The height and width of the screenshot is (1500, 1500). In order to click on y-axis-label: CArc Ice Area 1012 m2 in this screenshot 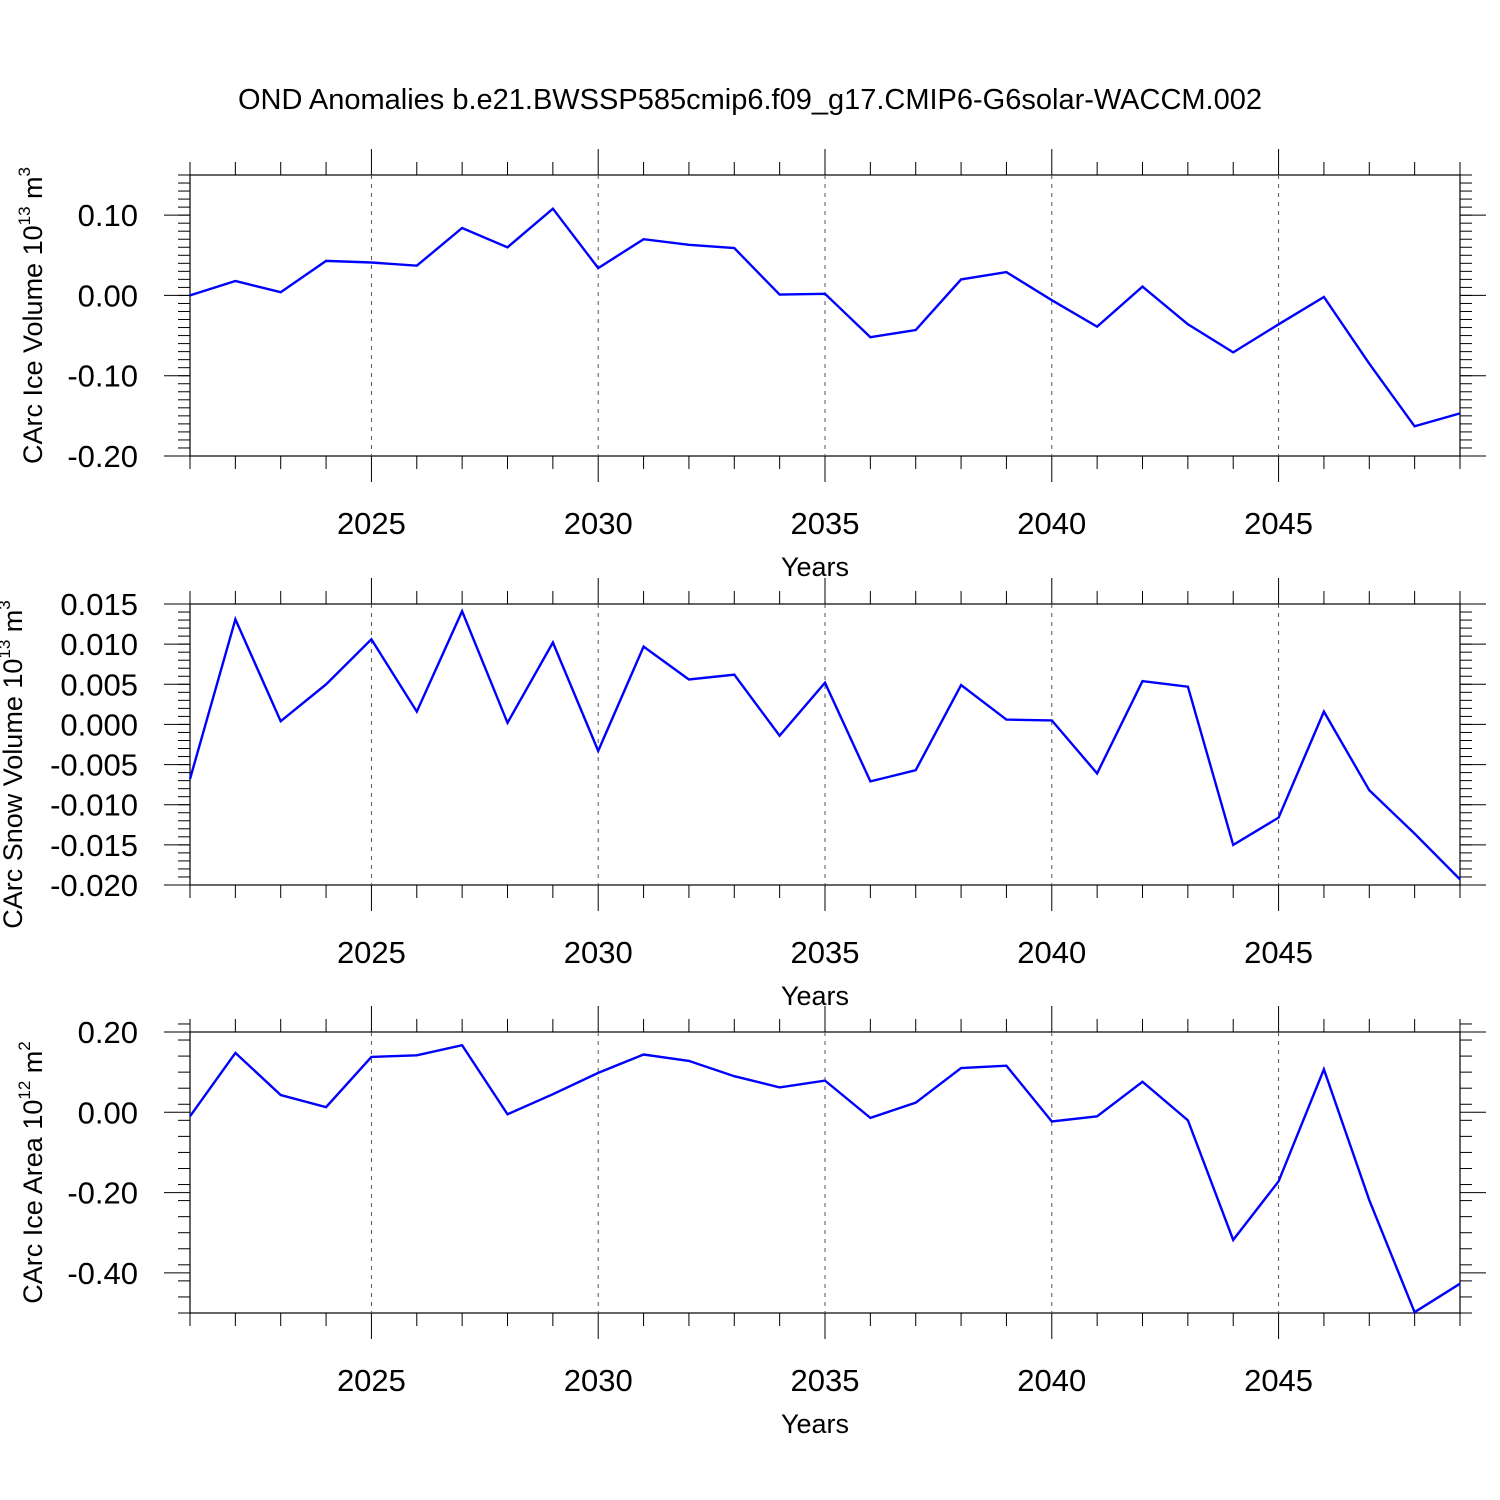, I will do `click(31, 1172)`.